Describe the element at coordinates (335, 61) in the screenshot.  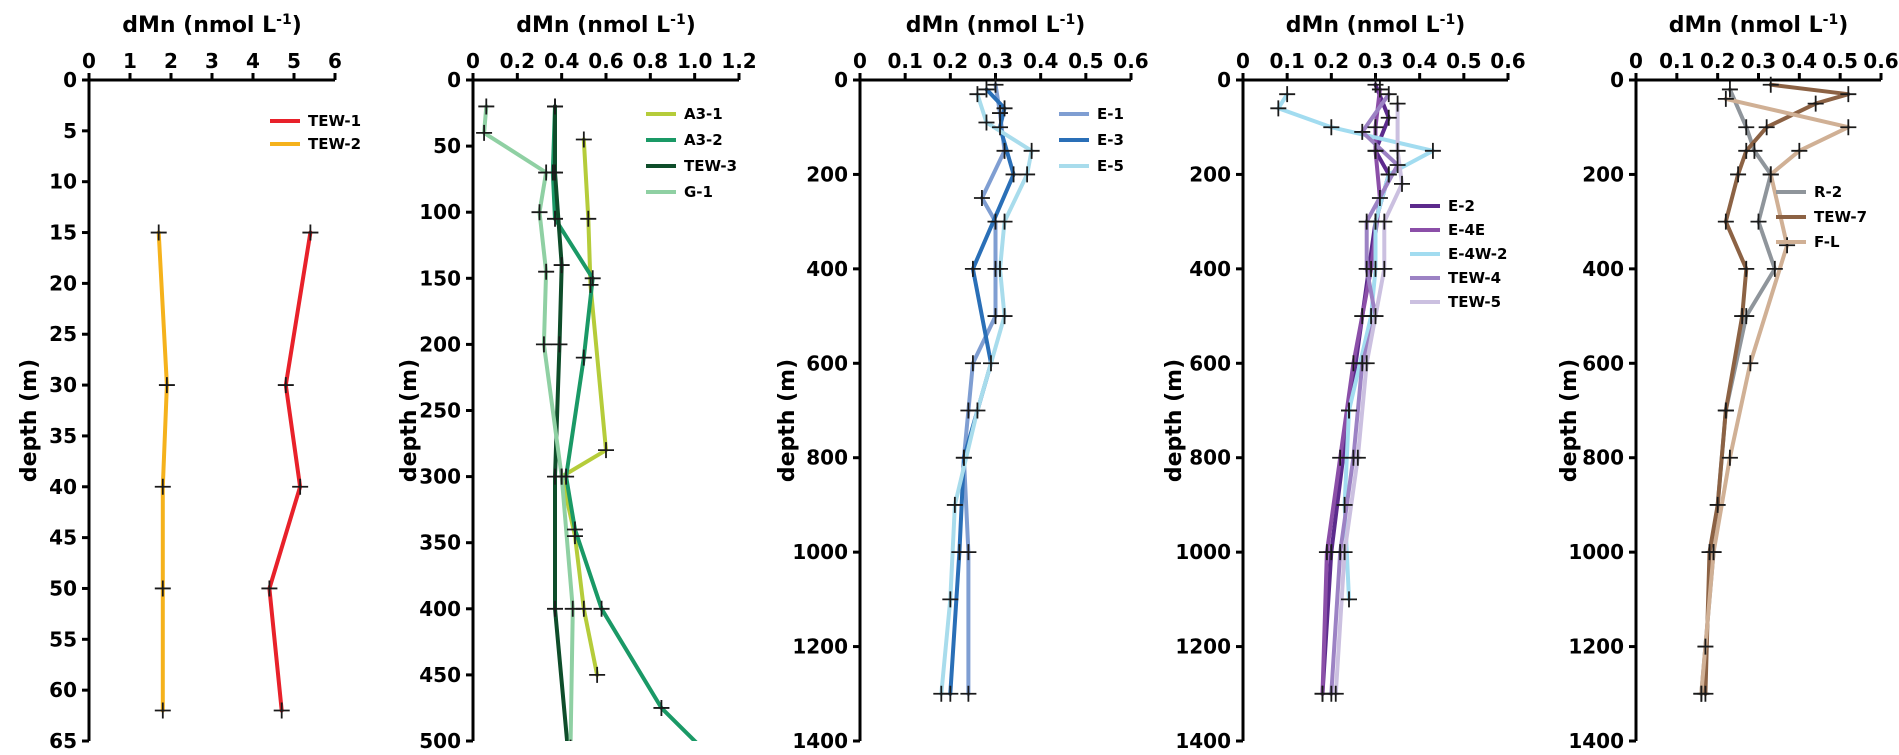
I see `x-tick-label: 6` at that location.